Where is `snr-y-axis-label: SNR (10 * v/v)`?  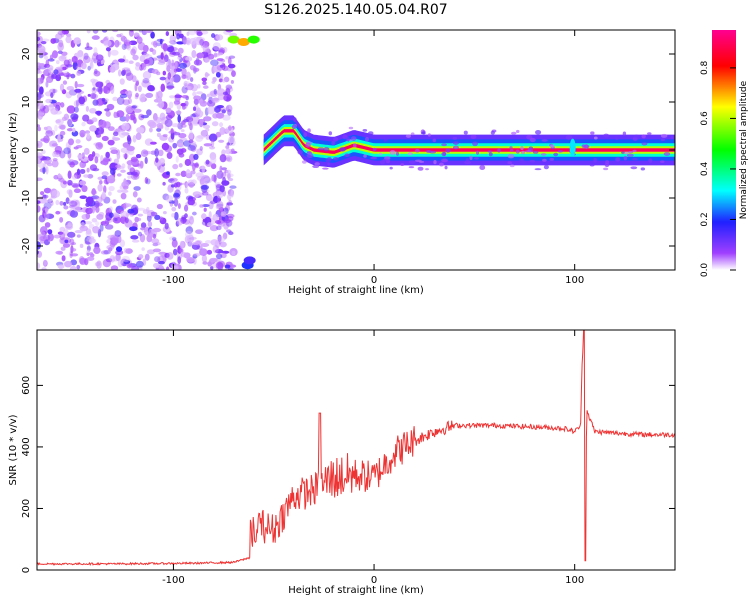
snr-y-axis-label: SNR (10 * v/v) is located at coordinates (13, 449).